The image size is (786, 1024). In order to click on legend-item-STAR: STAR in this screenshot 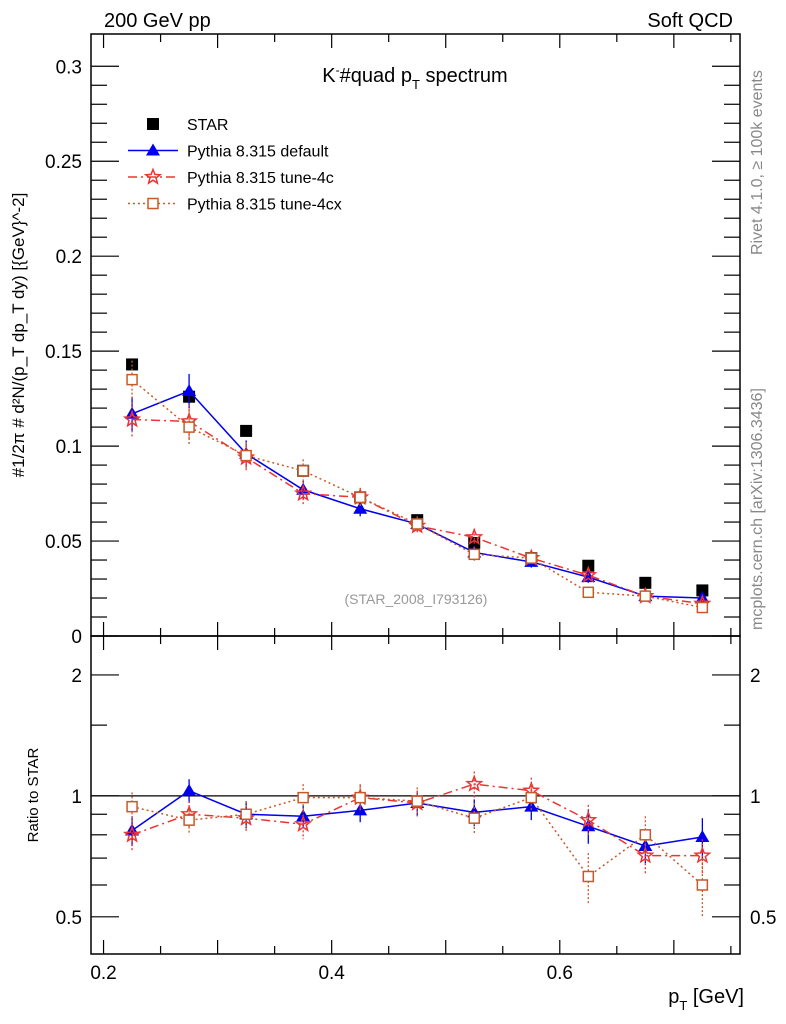, I will do `click(187, 125)`.